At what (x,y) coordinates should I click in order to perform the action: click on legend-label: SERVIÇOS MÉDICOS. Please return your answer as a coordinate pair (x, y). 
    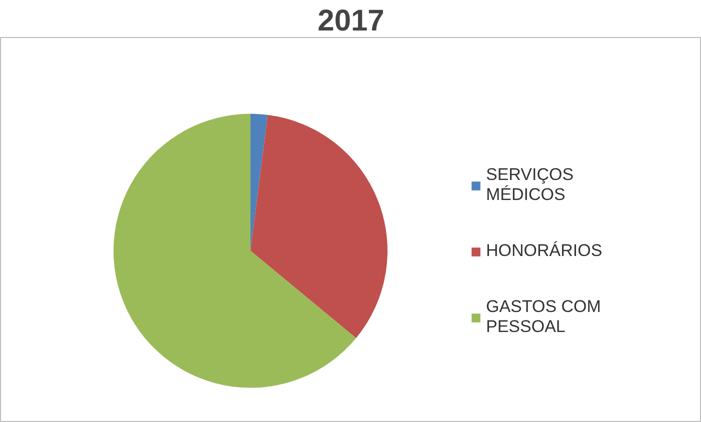
    Looking at the image, I should click on (530, 185).